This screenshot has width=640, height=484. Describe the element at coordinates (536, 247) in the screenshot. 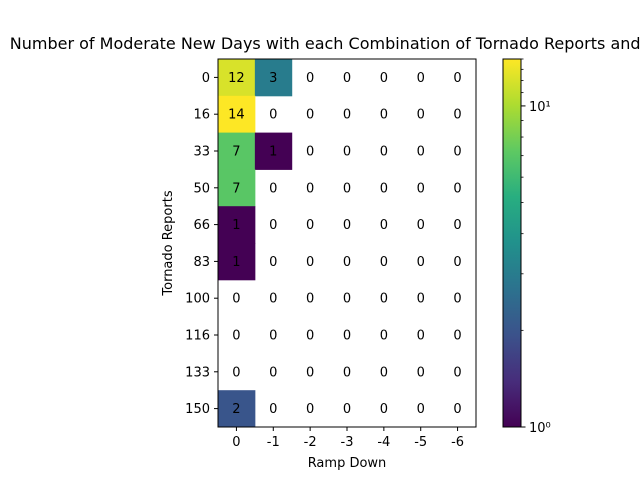

I see `colorbar-ticks: 10¹ 10⁰` at that location.